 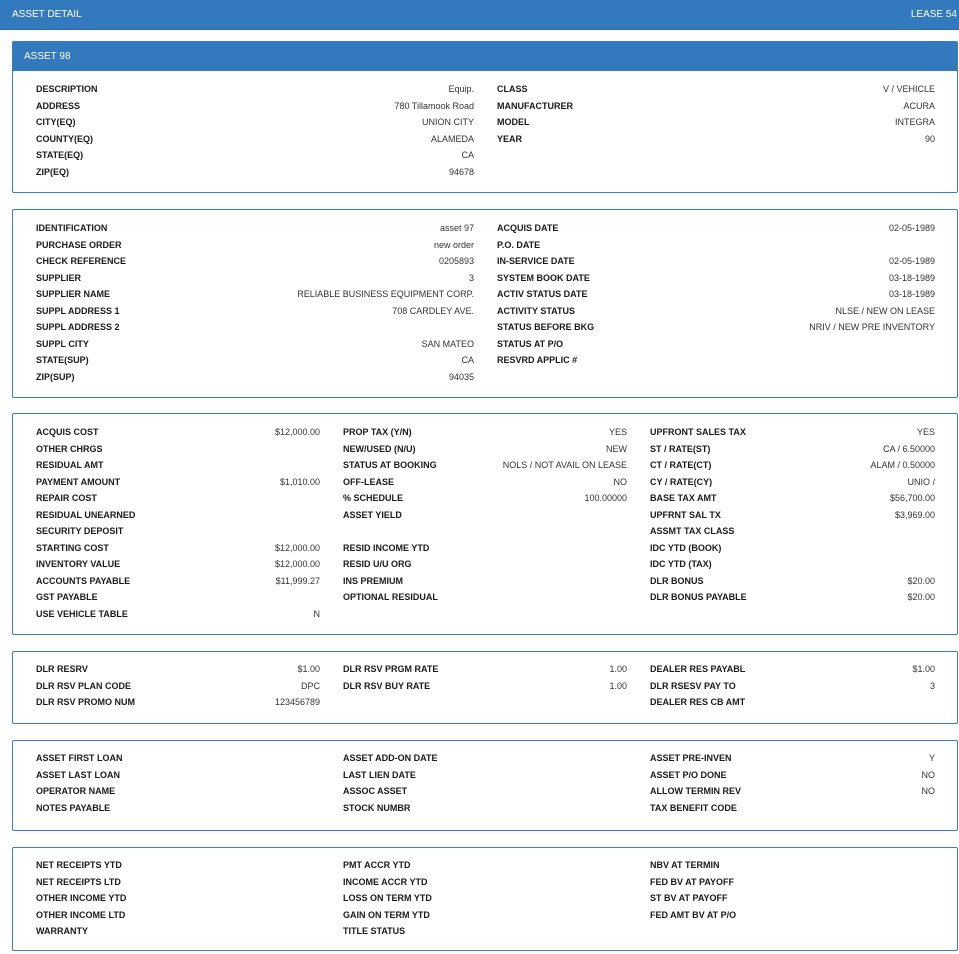 I want to click on field-row: BASE TAX AMT $56,700.00, so click(x=792, y=498).